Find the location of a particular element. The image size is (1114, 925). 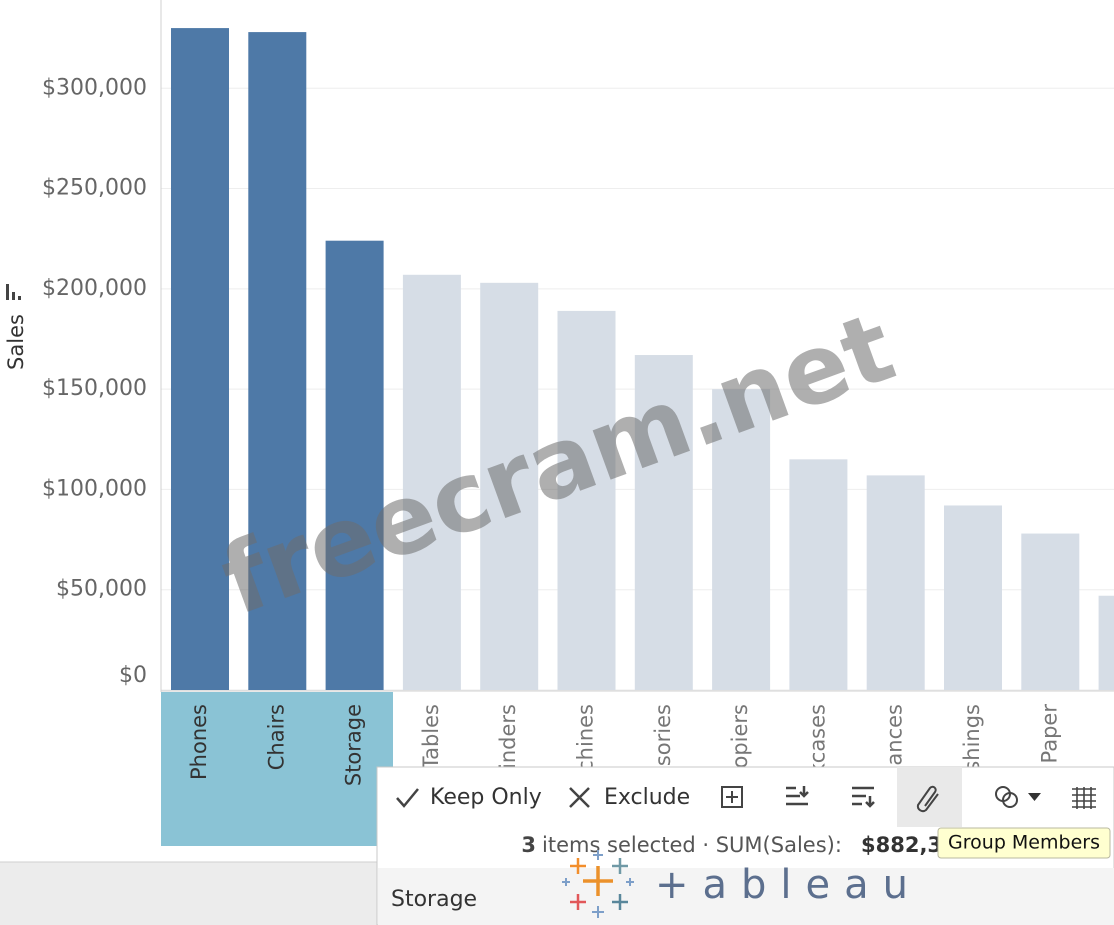

sort-descending-button is located at coordinates (863, 797).